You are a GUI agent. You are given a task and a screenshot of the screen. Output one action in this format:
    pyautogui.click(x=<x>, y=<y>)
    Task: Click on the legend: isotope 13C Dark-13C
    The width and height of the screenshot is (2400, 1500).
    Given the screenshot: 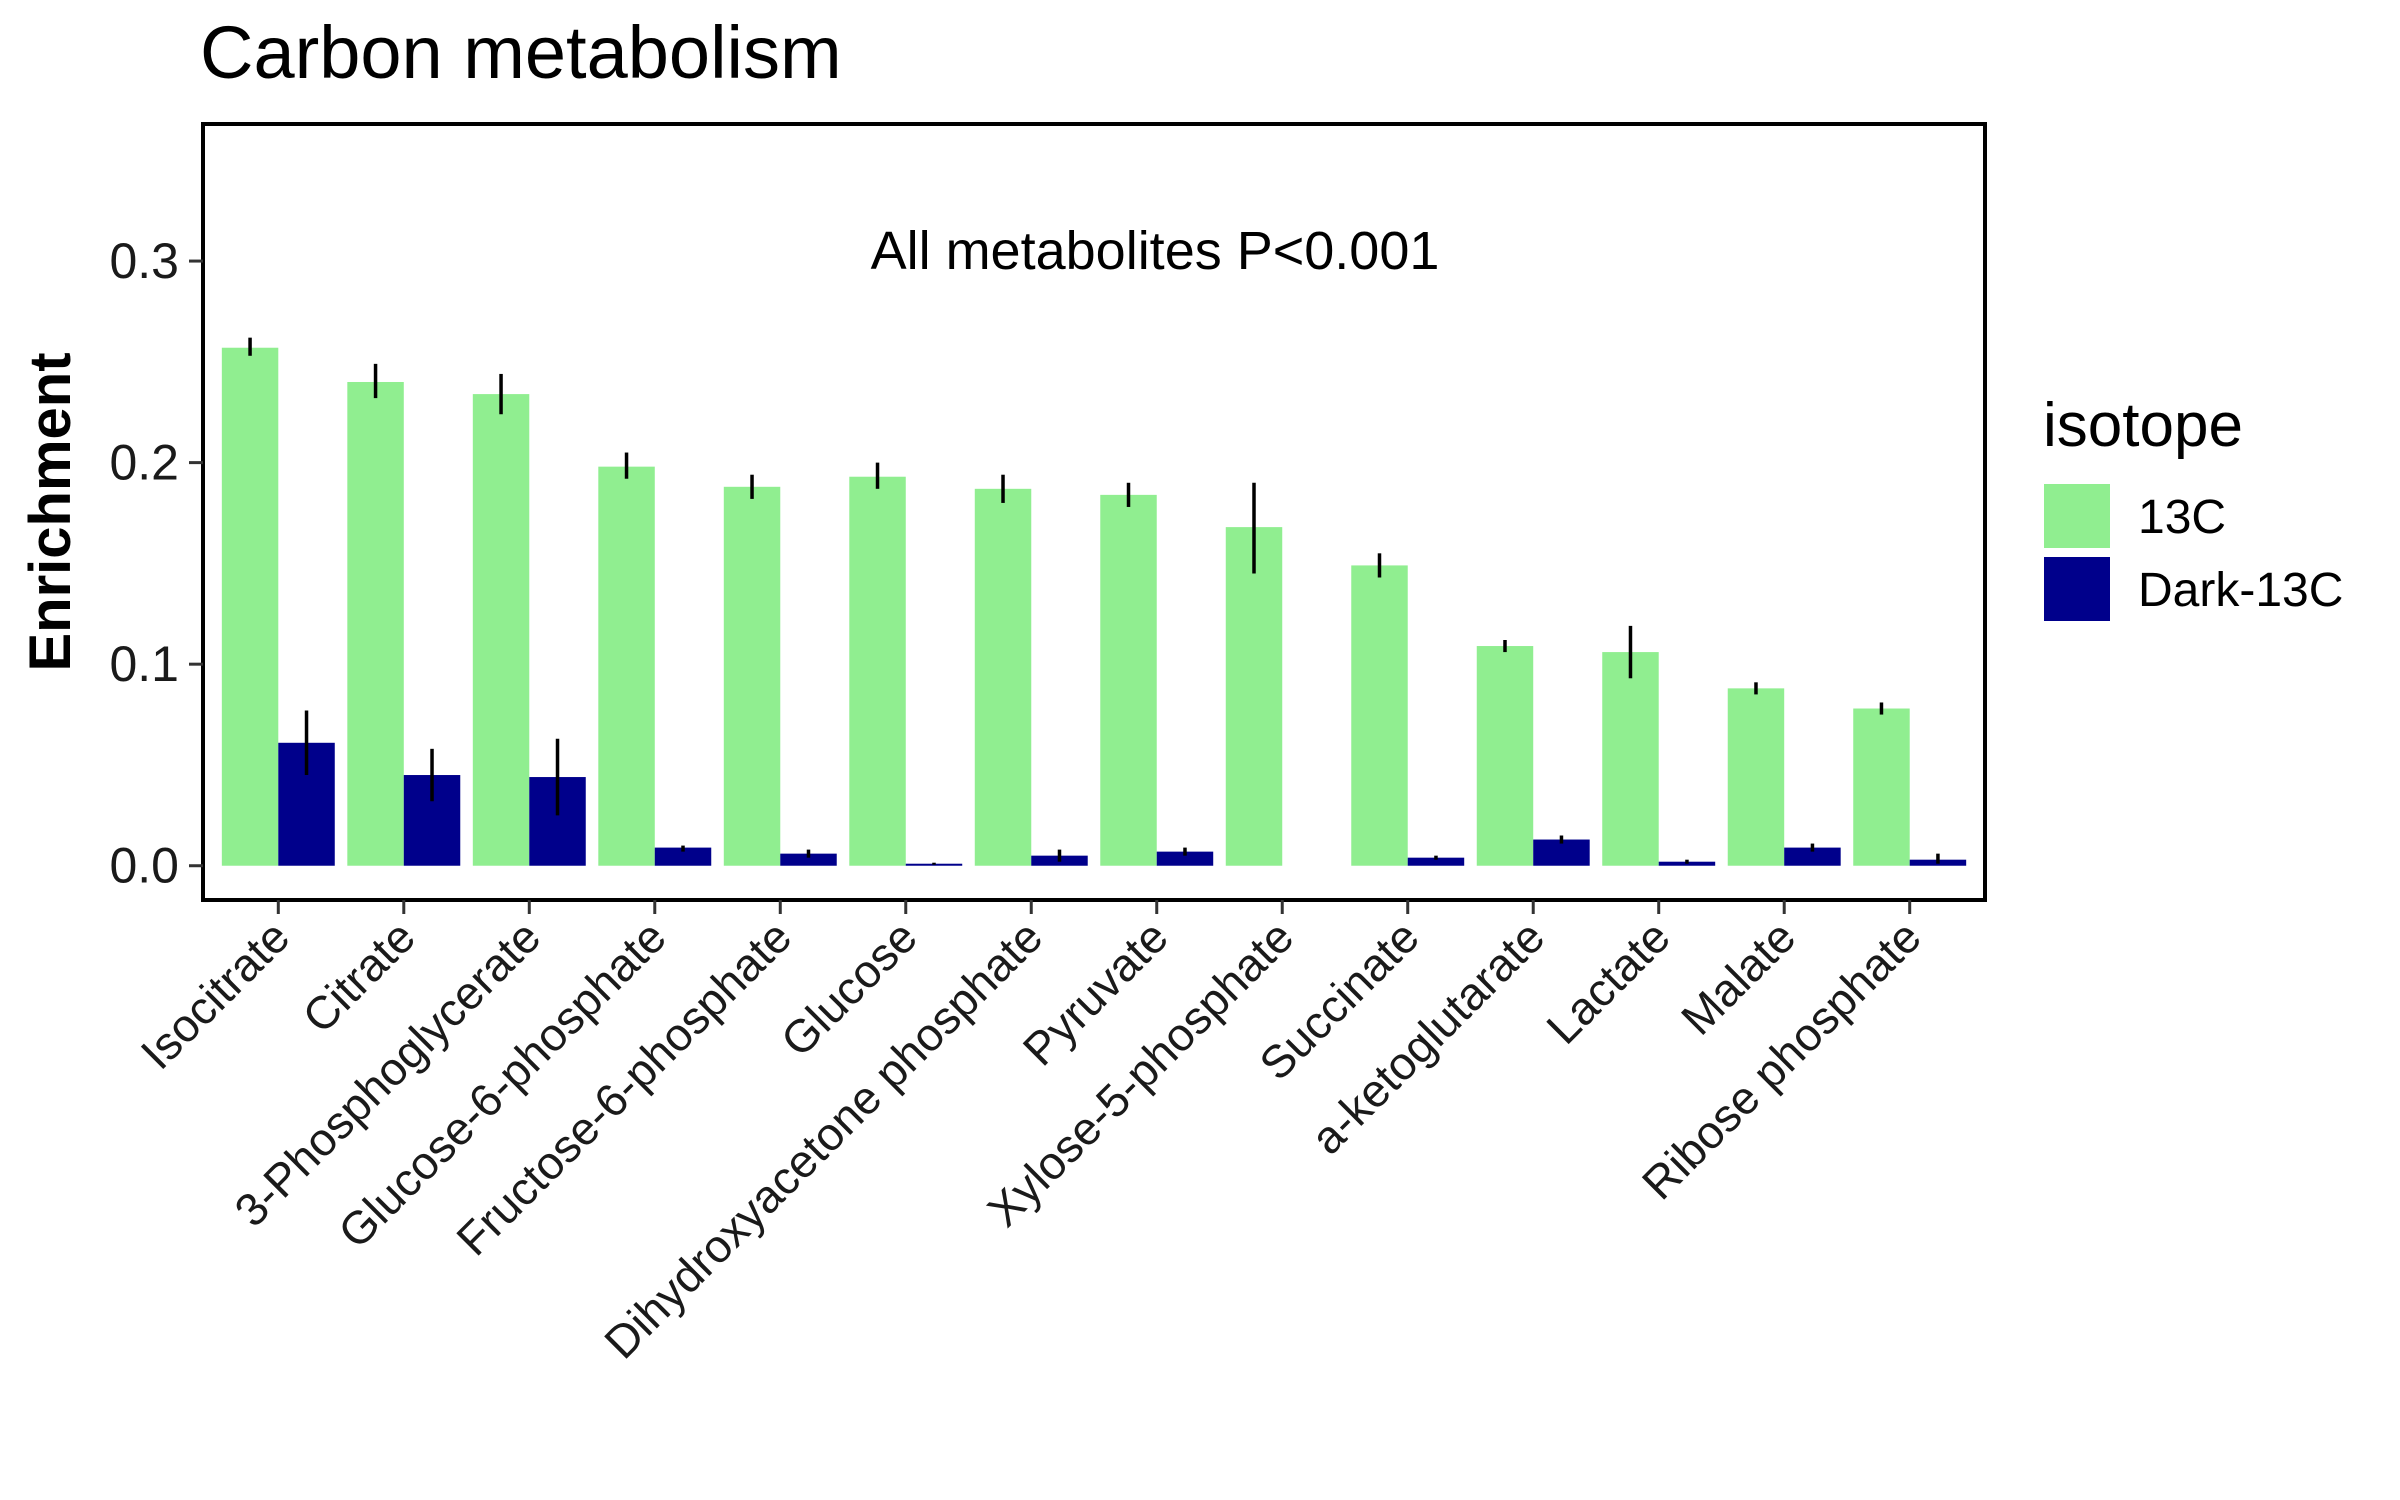 What is the action you would take?
    pyautogui.click(x=2193, y=506)
    